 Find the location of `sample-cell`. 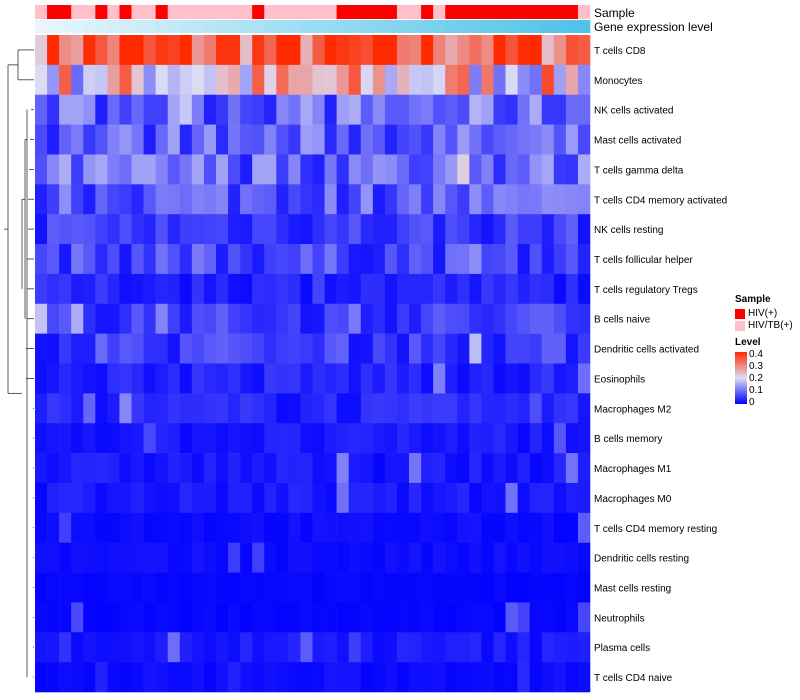

sample-cell is located at coordinates (89, 12).